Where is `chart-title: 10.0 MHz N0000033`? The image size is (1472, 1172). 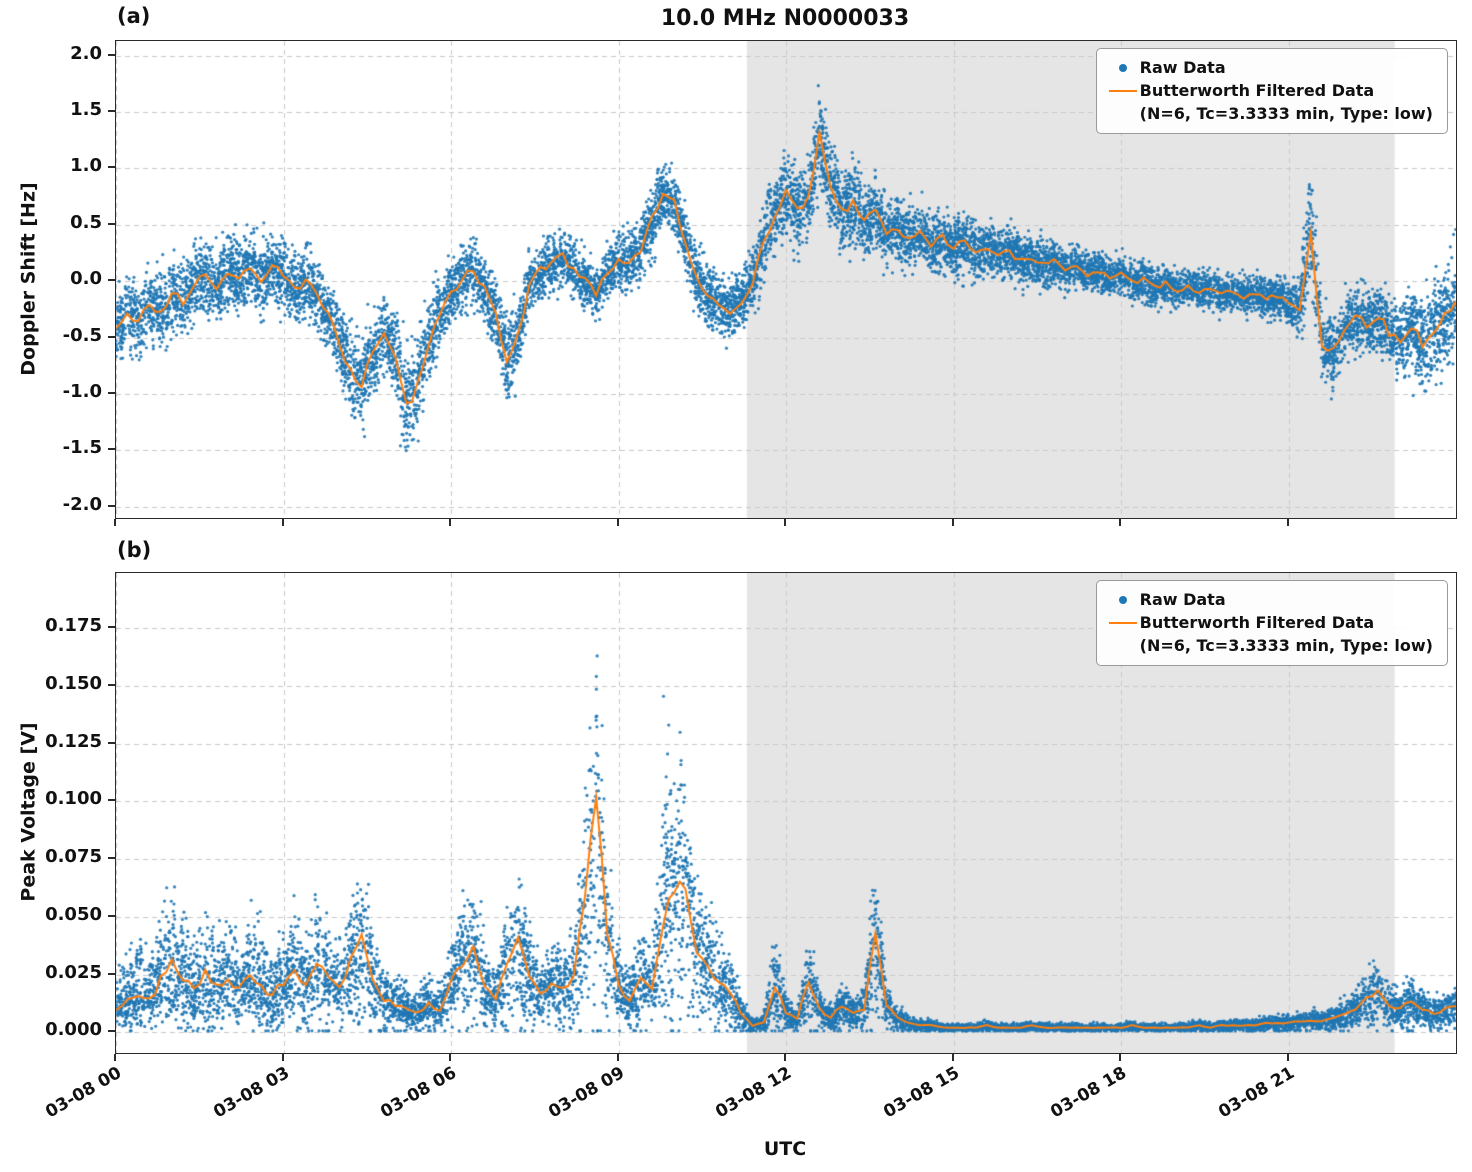
chart-title: 10.0 MHz N0000033 is located at coordinates (785, 18).